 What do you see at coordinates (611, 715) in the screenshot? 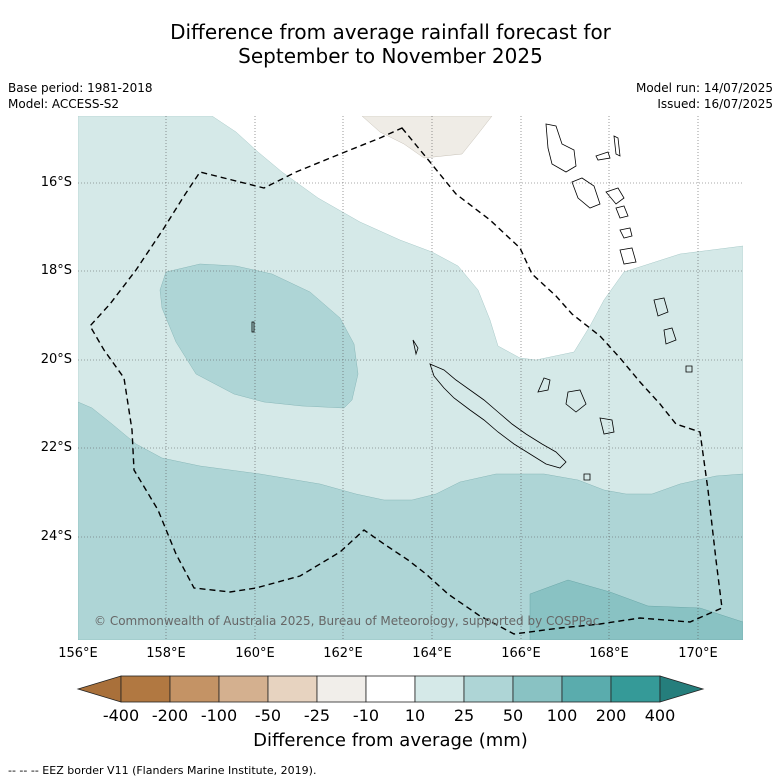
I see `colorbar-label: 200` at bounding box center [611, 715].